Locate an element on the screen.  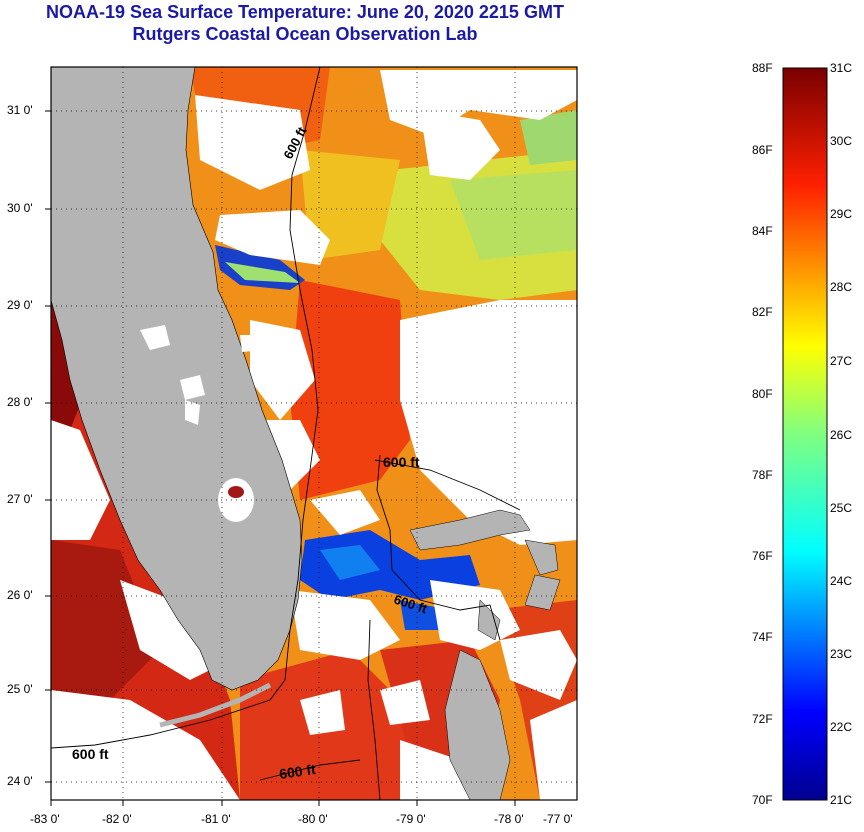
latitude-label: 30 0' is located at coordinates (20, 208).